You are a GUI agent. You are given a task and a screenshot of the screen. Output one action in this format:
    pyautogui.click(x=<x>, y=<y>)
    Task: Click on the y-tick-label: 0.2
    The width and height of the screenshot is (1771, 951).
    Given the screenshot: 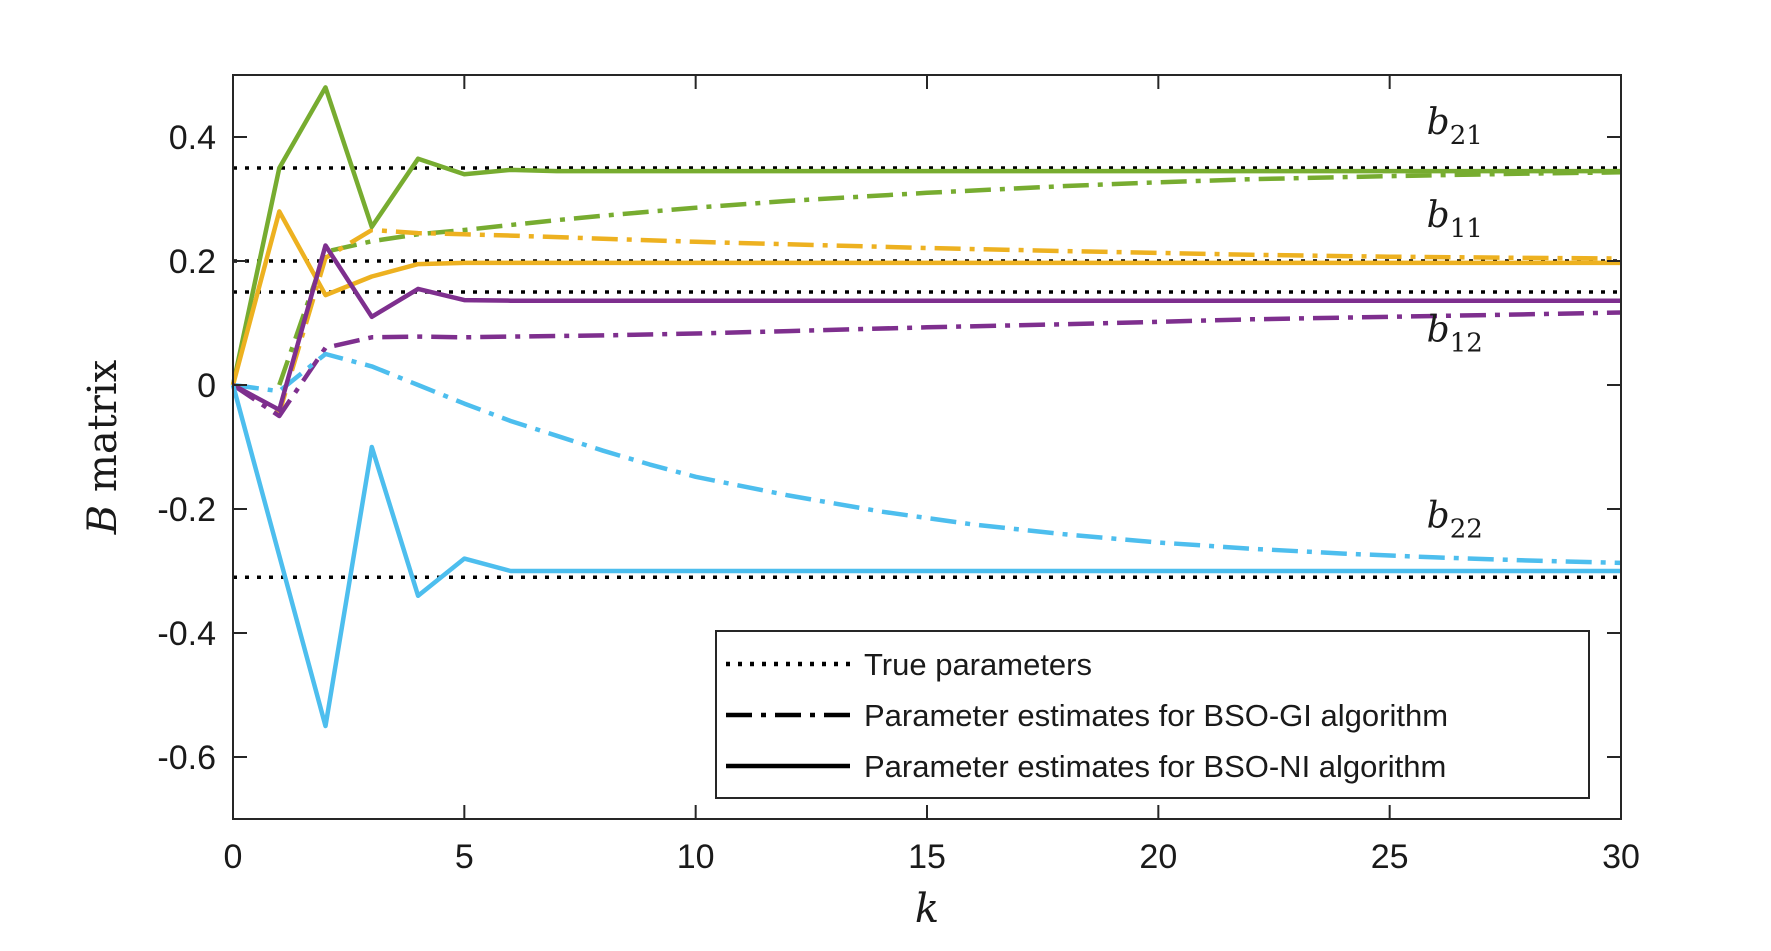 What is the action you would take?
    pyautogui.click(x=192, y=262)
    